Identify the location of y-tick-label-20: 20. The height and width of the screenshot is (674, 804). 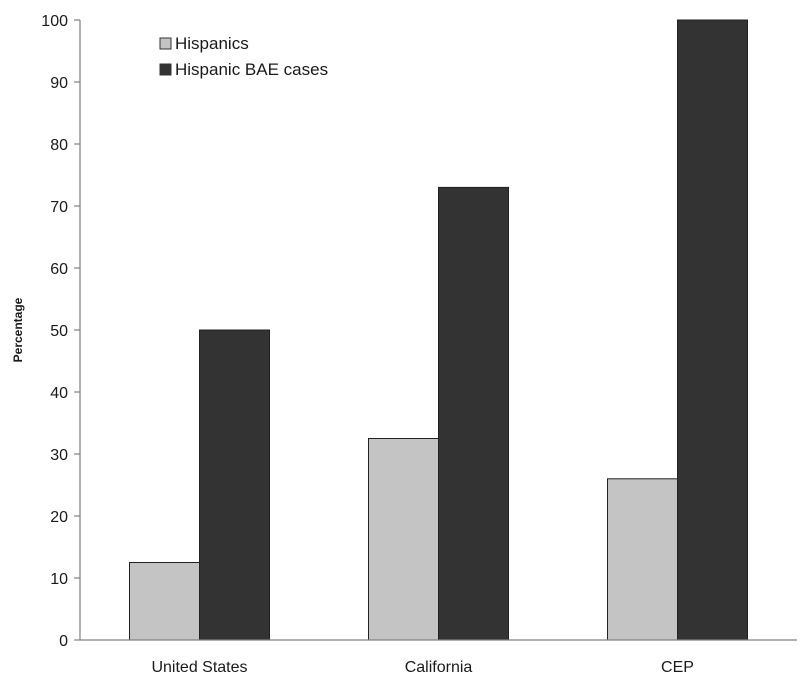
(59, 517).